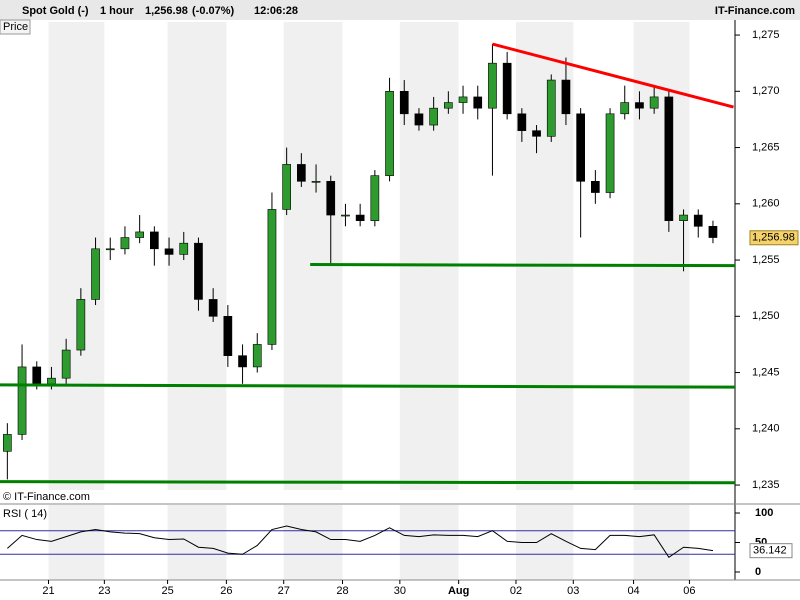 This screenshot has width=800, height=600. Describe the element at coordinates (689, 591) in the screenshot. I see `x-tick-label: 06` at that location.